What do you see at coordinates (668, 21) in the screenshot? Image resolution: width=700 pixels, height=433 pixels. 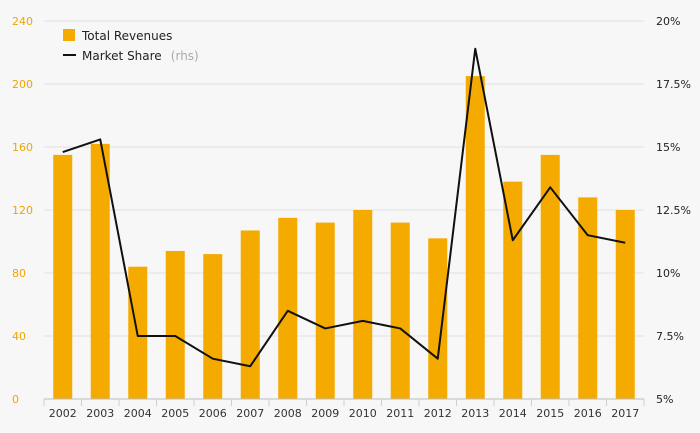 I see `y-right-tick-label: 20%` at bounding box center [668, 21].